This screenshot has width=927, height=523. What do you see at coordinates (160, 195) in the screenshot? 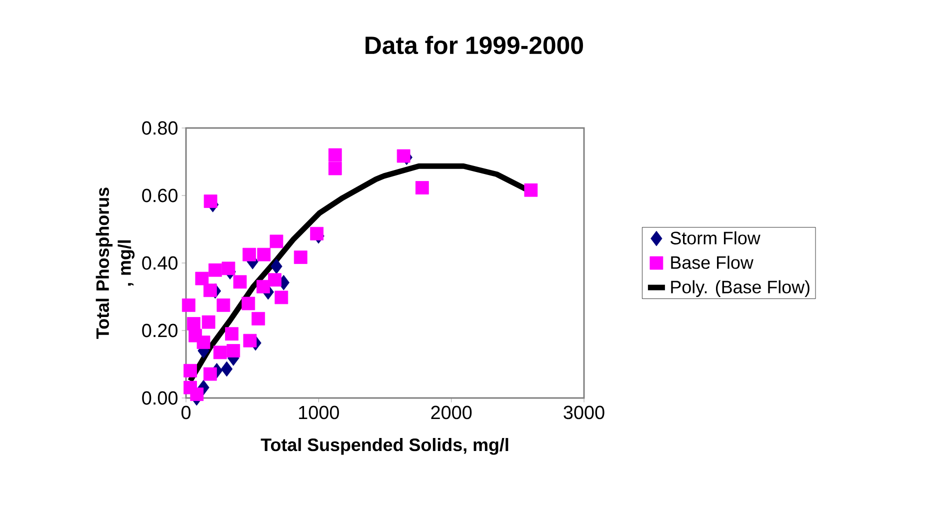
I see `y-tick-label: 0.60` at bounding box center [160, 195].